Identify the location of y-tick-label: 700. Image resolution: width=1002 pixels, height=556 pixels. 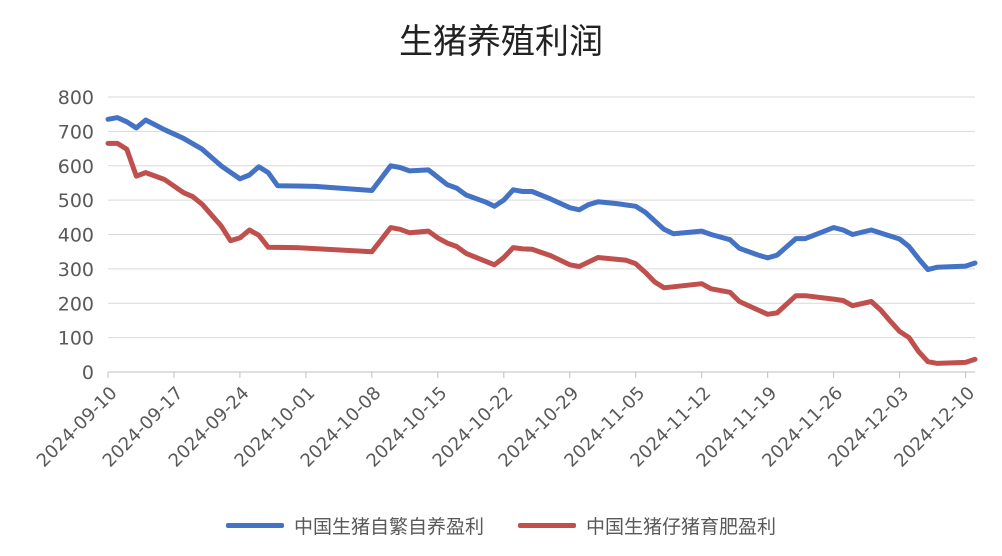
(76, 132).